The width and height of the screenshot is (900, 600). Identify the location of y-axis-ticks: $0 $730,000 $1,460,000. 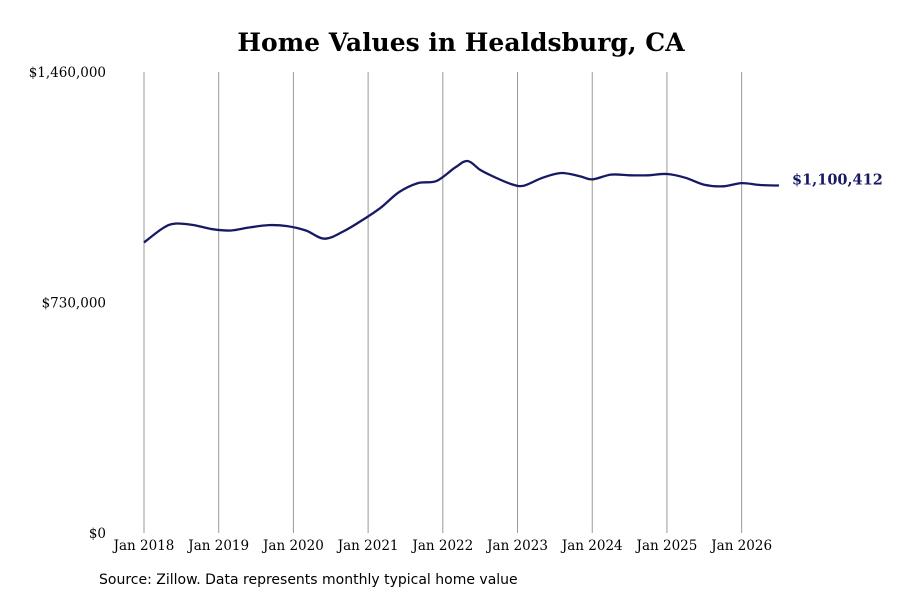
(67, 303).